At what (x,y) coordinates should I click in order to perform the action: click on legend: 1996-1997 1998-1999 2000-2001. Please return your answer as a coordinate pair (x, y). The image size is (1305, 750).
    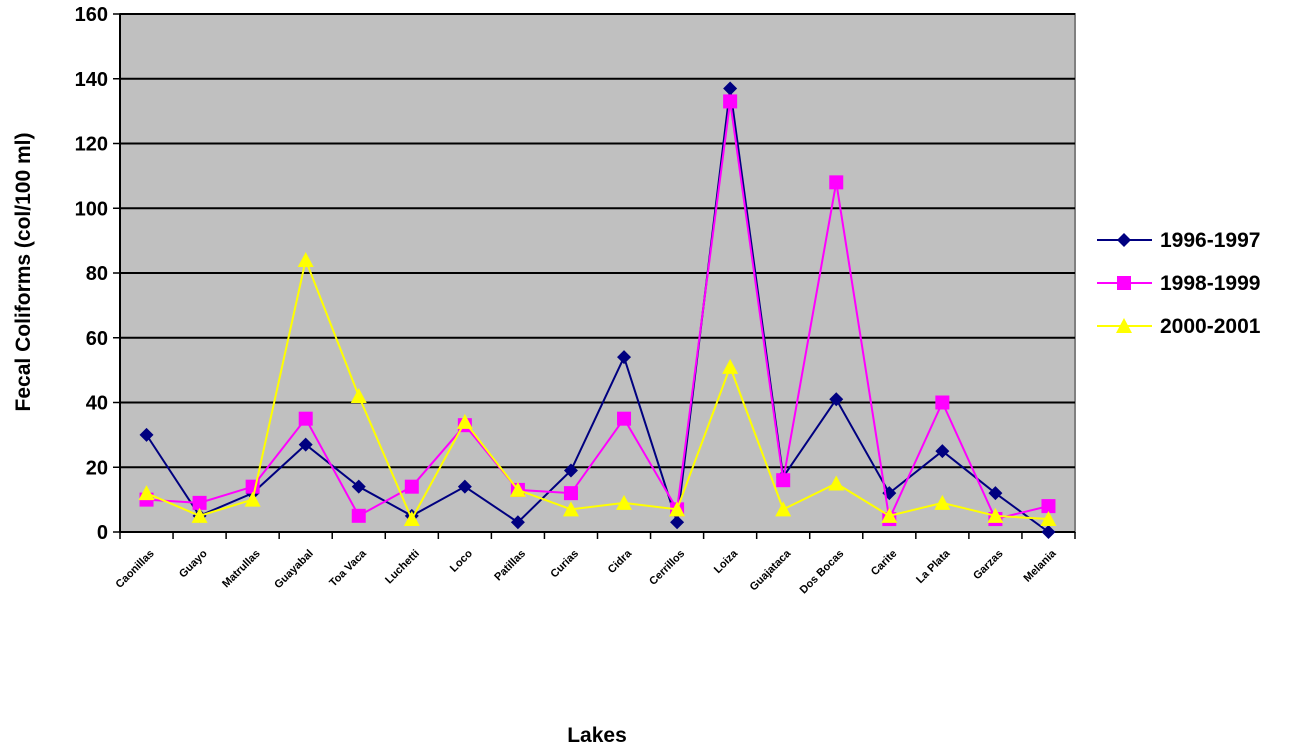
    Looking at the image, I should click on (1179, 283).